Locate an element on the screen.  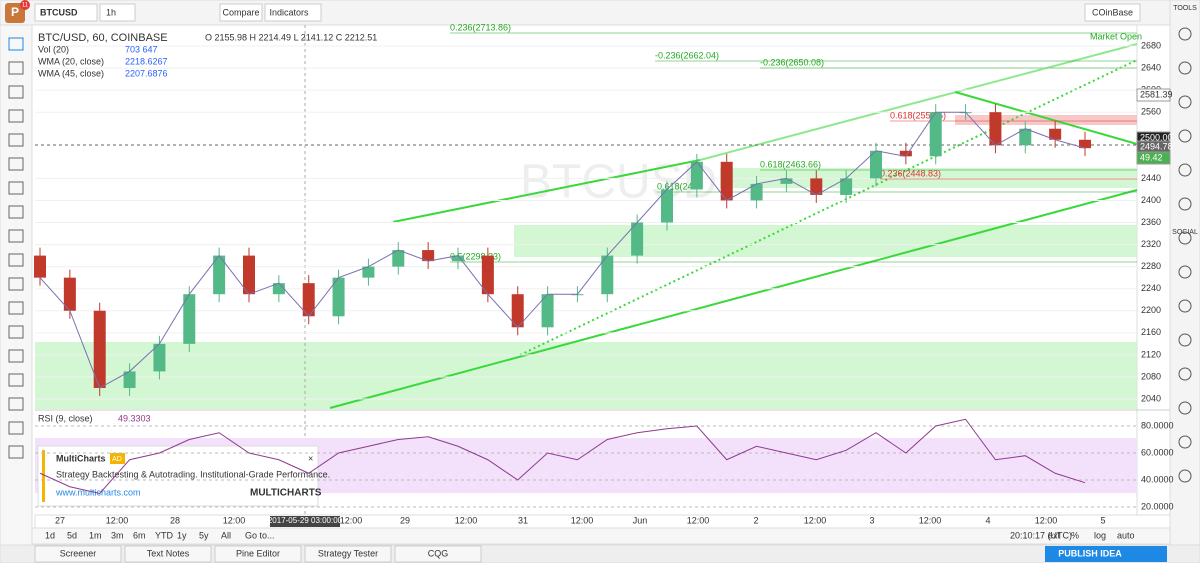
price-marker-label: 2500.00 is located at coordinates (1156, 137).